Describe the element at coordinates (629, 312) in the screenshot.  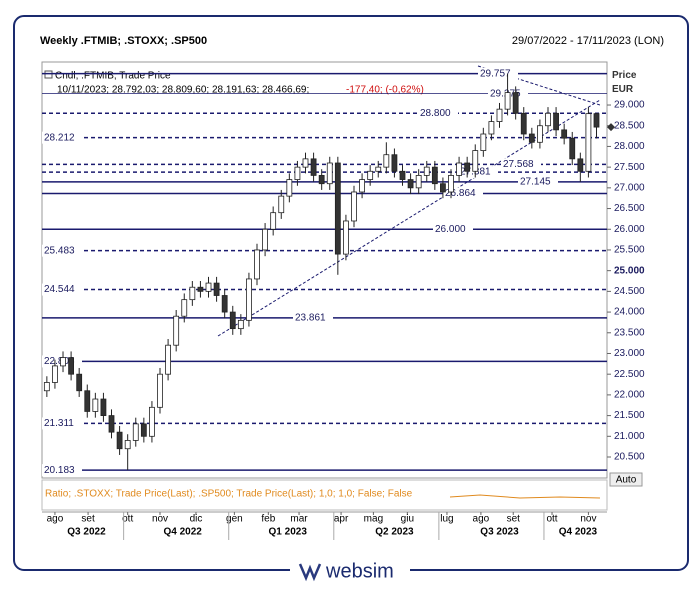
I see `y-tick-label: 24.000` at that location.